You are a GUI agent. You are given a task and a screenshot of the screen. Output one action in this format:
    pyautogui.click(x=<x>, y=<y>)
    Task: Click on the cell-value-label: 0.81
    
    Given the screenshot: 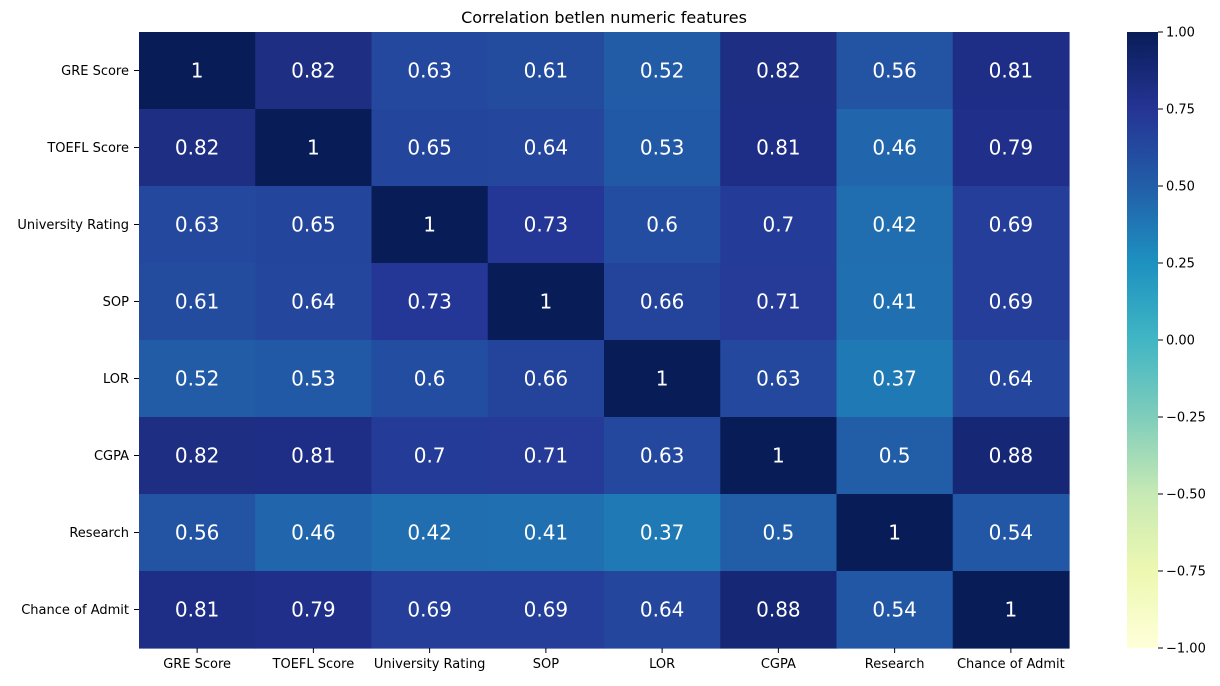 What is the action you would take?
    pyautogui.click(x=197, y=610)
    